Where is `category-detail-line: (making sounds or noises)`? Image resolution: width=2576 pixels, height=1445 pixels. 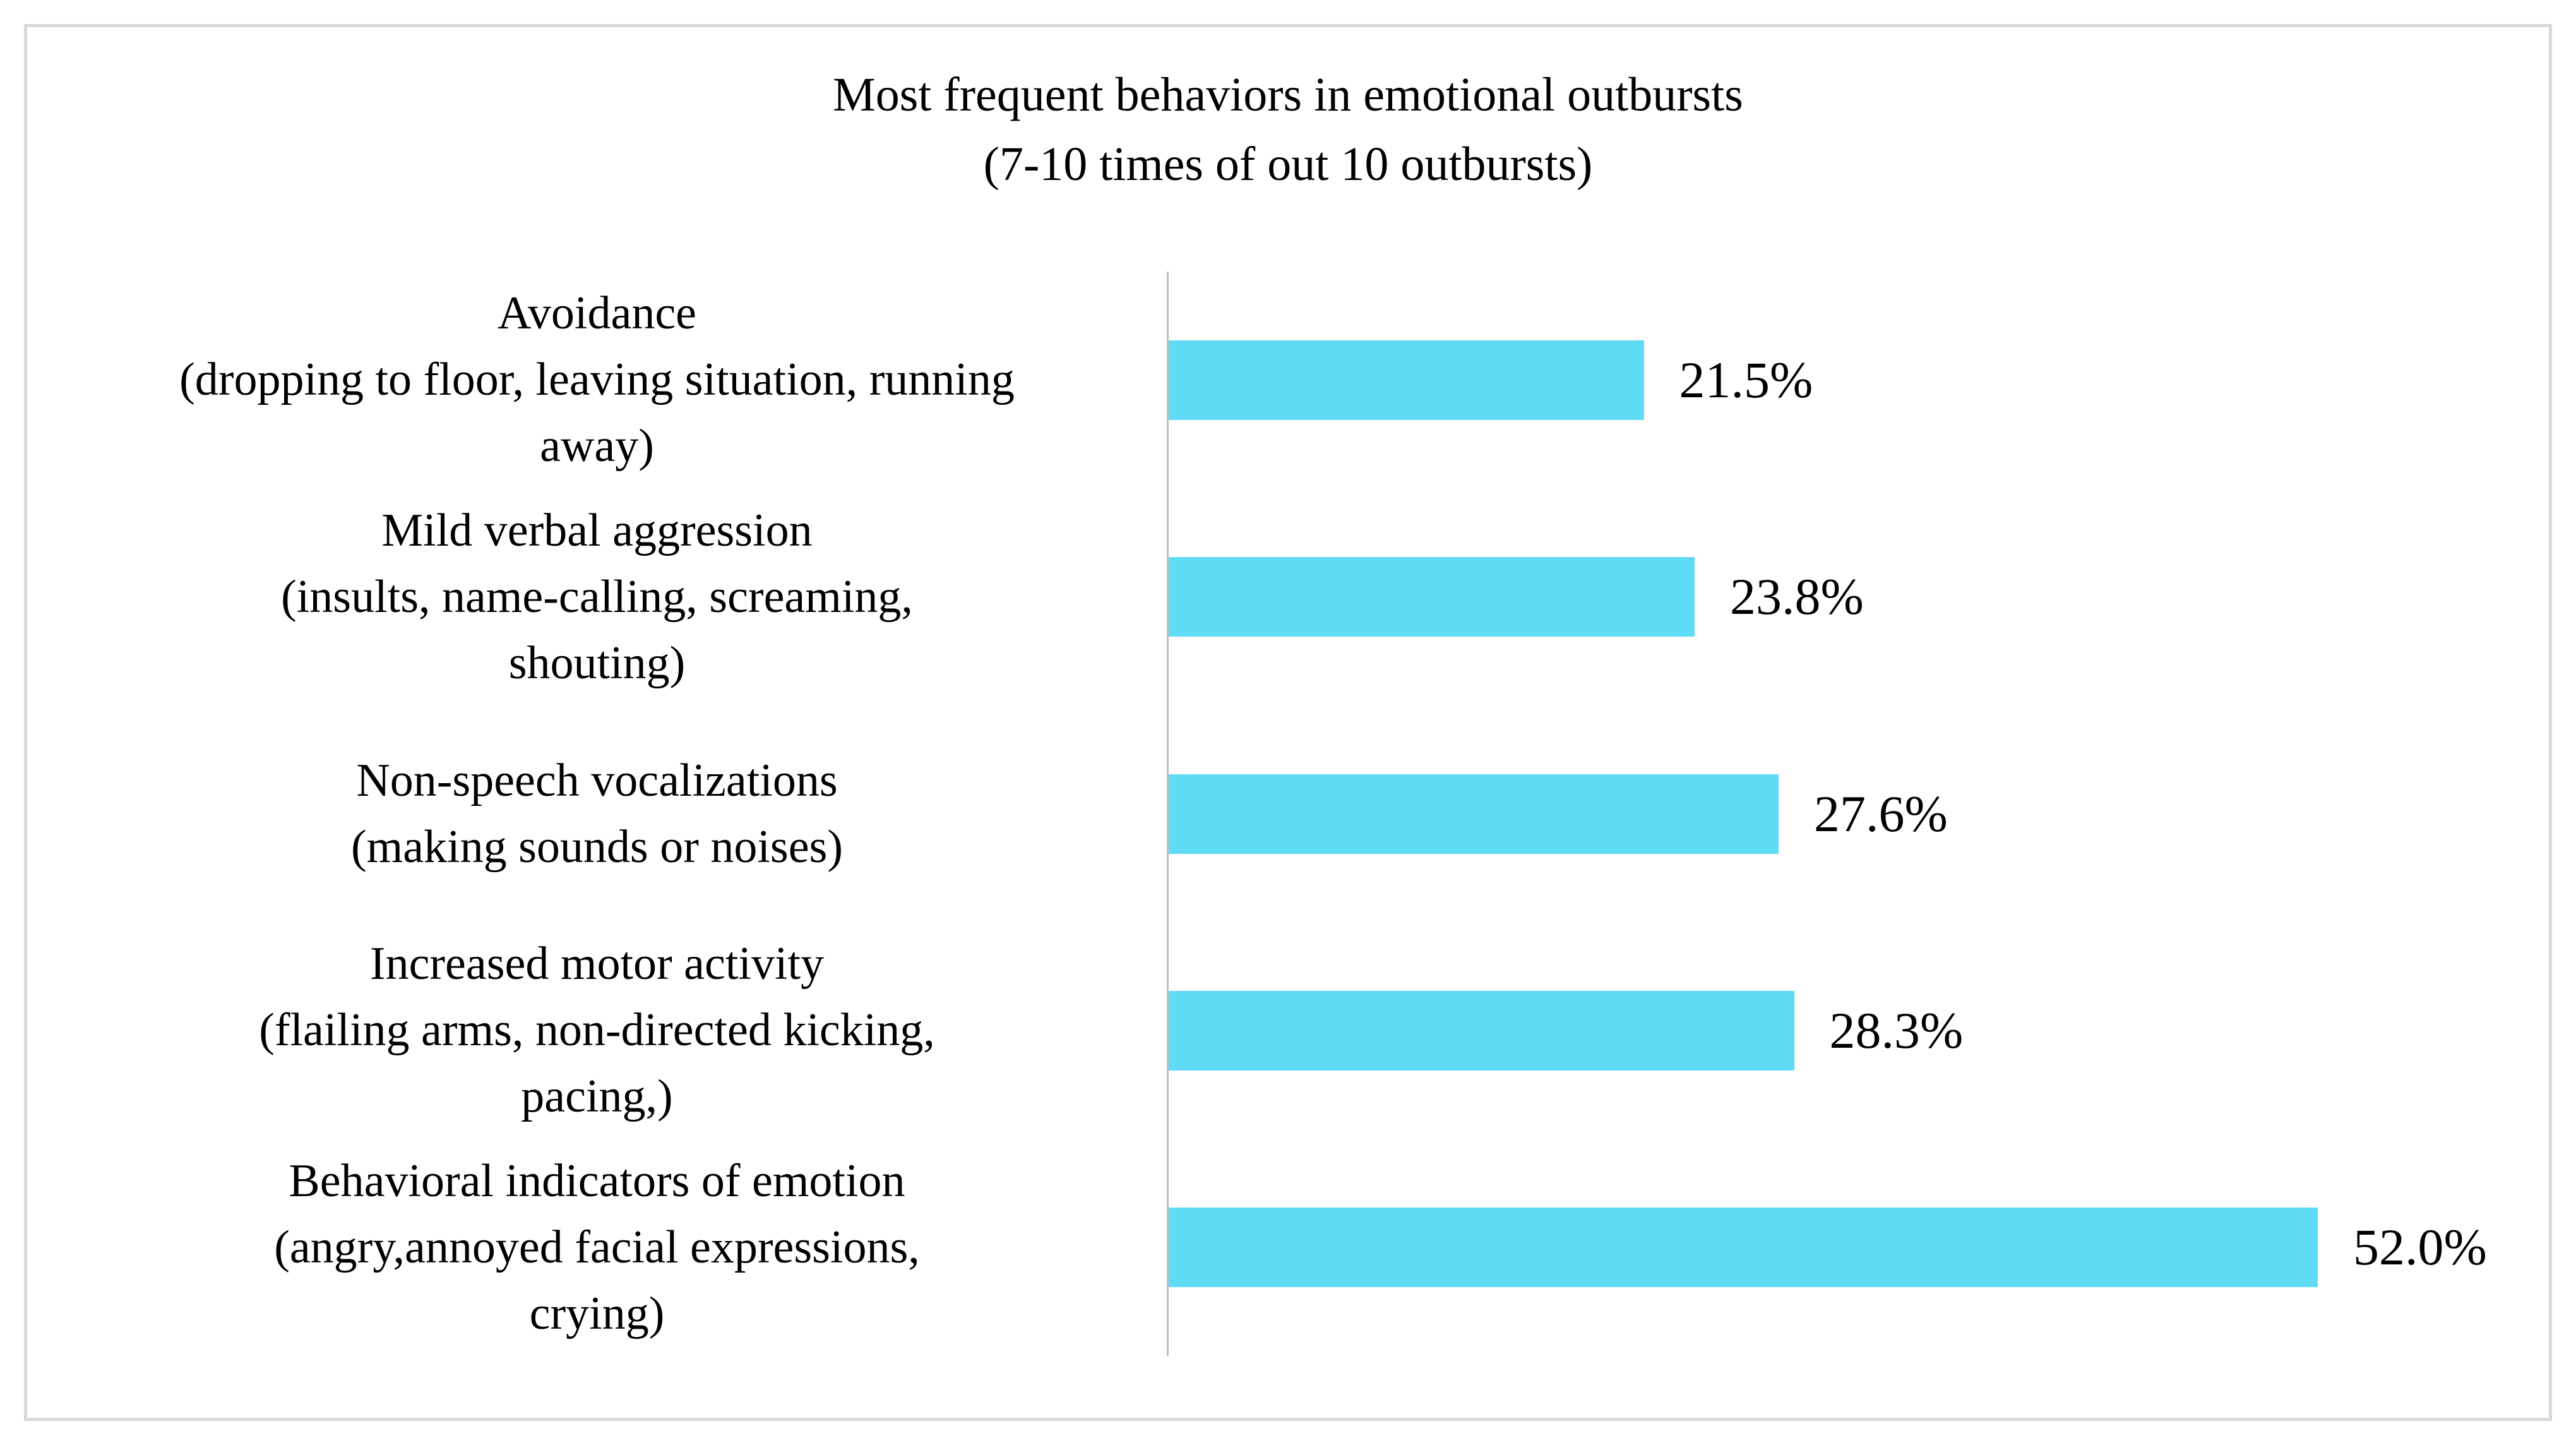
category-detail-line: (making sounds or noises) is located at coordinates (597, 846).